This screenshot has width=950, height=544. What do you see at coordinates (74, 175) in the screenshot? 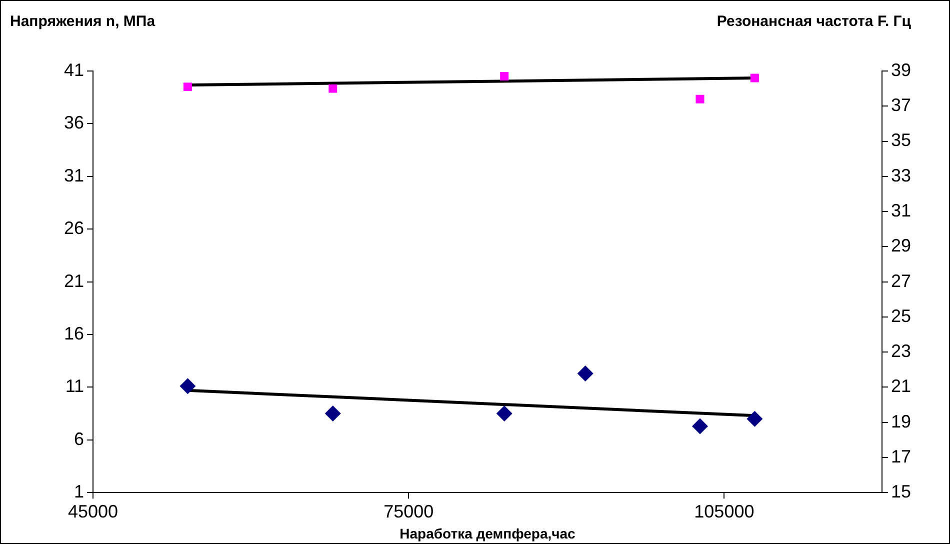
I see `y-tick-label: 31` at bounding box center [74, 175].